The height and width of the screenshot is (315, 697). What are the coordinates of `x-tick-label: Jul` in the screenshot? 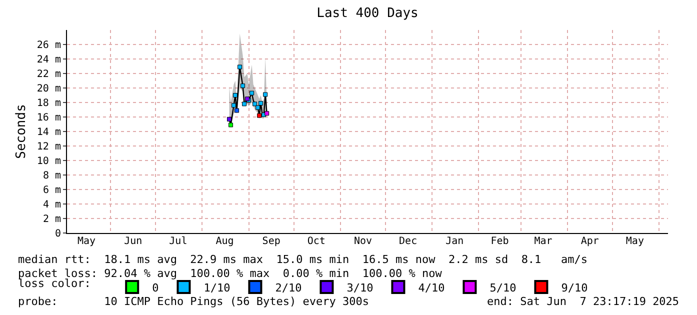 It's located at (178, 241).